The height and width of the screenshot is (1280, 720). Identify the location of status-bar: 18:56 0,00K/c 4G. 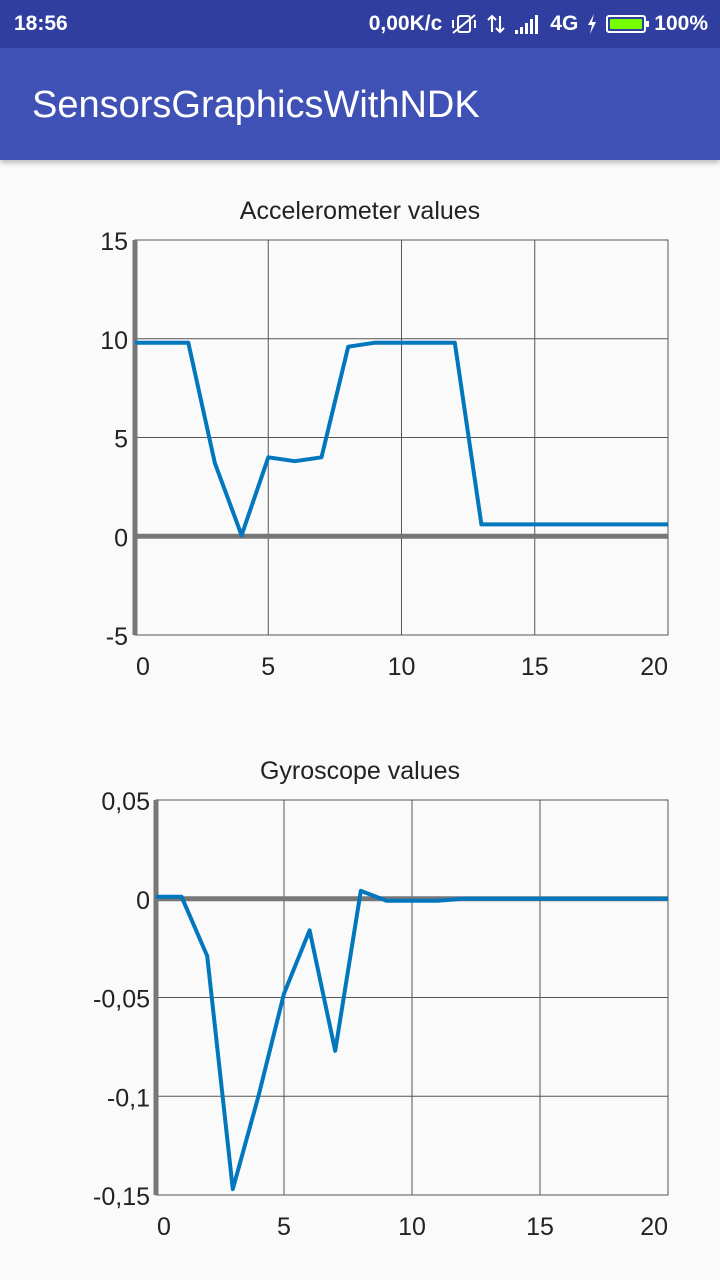
(360, 24).